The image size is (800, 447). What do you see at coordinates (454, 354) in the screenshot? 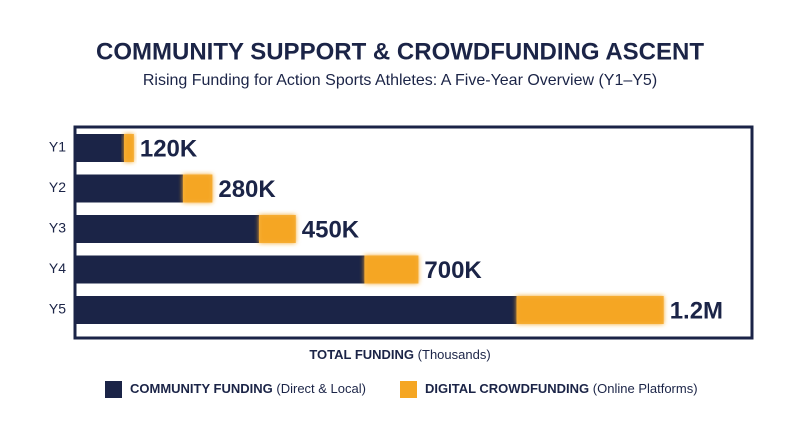
I see `x-label-unit: (Thousands)` at bounding box center [454, 354].